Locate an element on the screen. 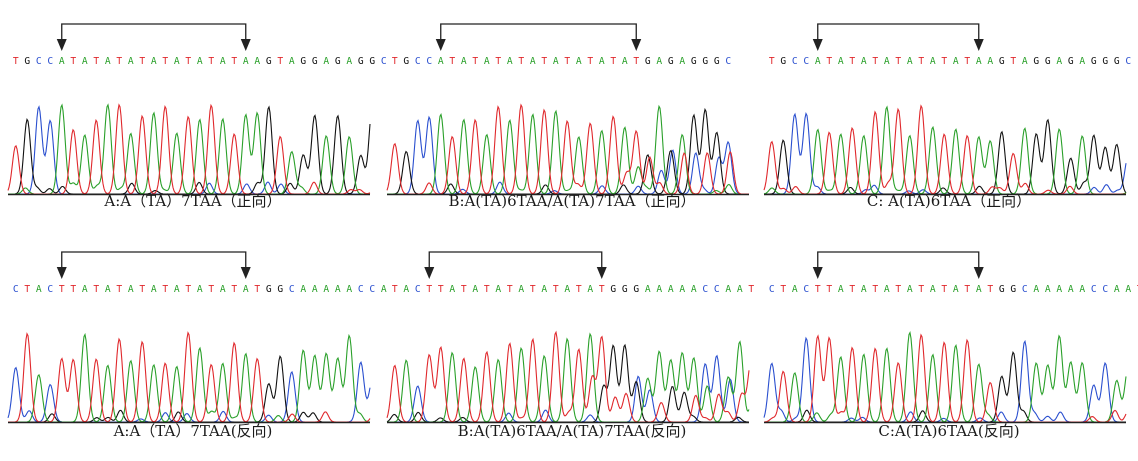 The width and height of the screenshot is (1138, 461). sequence-row: CTACTTATATATATATATATGGCAAAAACCAAT is located at coordinates (953, 289).